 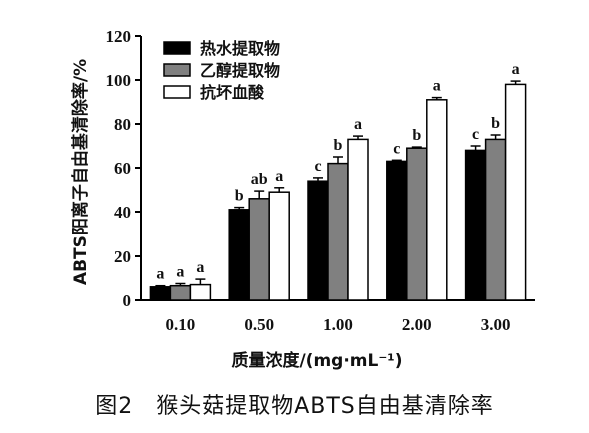 I want to click on x-tick-label: 1.00, so click(x=338, y=324).